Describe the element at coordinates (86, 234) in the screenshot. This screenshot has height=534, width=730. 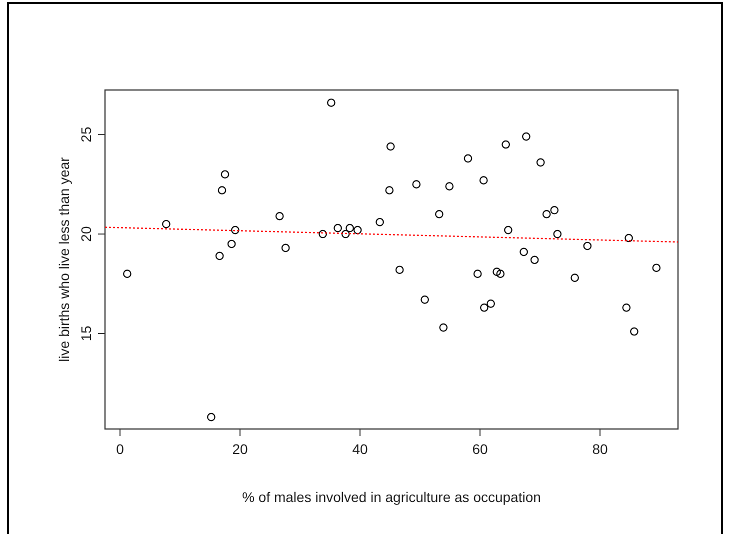
I see `y-tick-label: 20` at that location.